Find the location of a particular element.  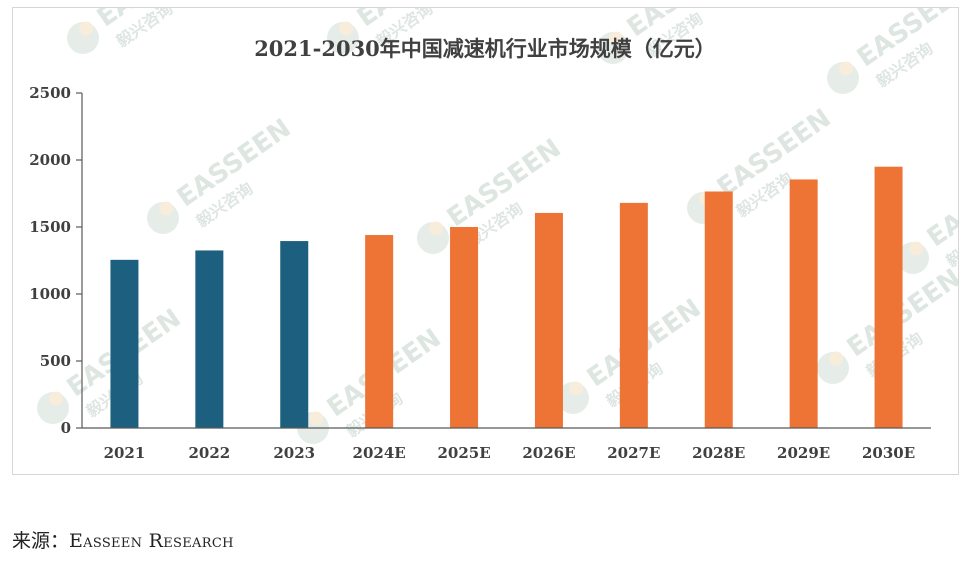

watermark-brand: EASSEEN is located at coordinates (940, 203).